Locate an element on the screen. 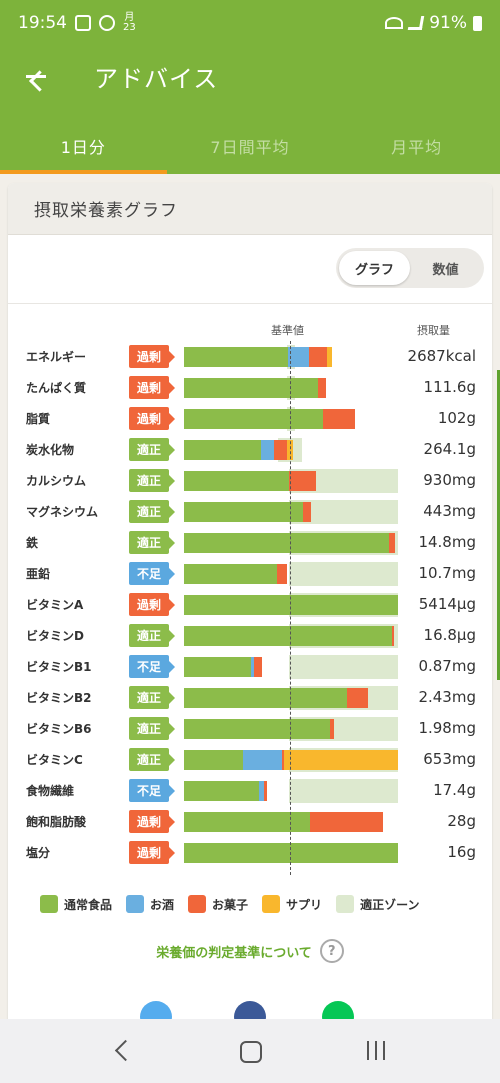 This screenshot has height=1083, width=500. intake-value: 443mg is located at coordinates (449, 511).